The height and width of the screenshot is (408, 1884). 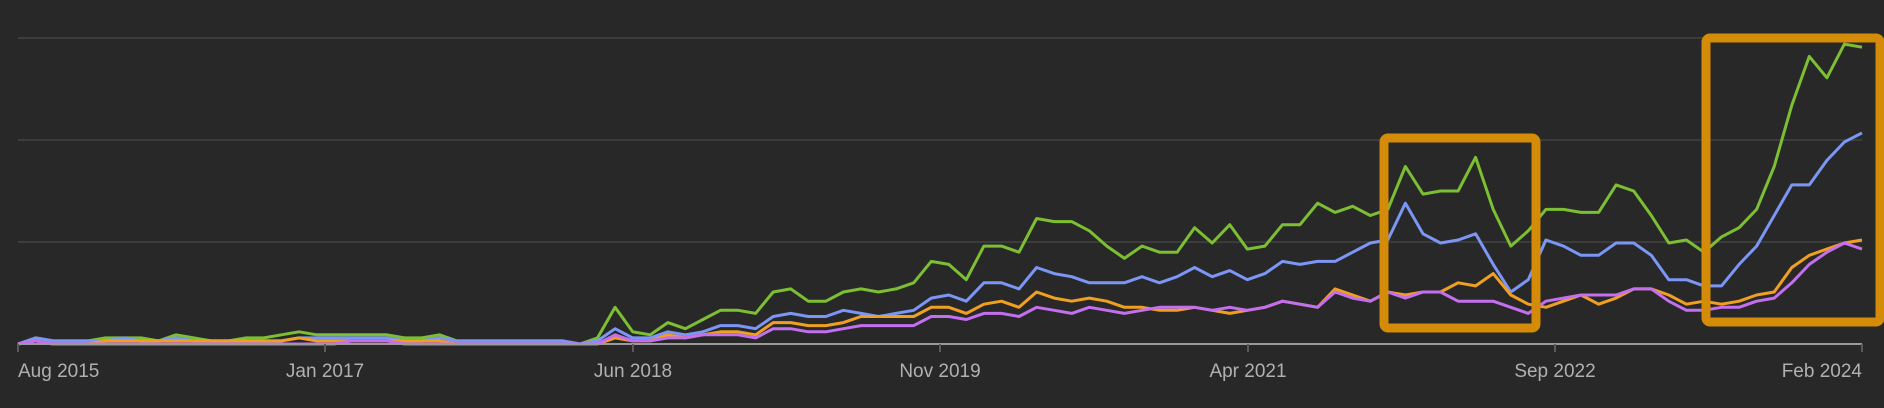 What do you see at coordinates (1822, 371) in the screenshot?
I see `x-tick-label: Feb 2024` at bounding box center [1822, 371].